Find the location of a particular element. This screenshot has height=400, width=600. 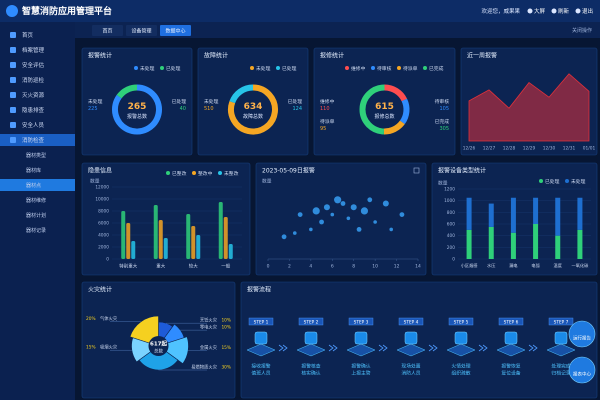

step-badge is located at coordinates (261, 321).